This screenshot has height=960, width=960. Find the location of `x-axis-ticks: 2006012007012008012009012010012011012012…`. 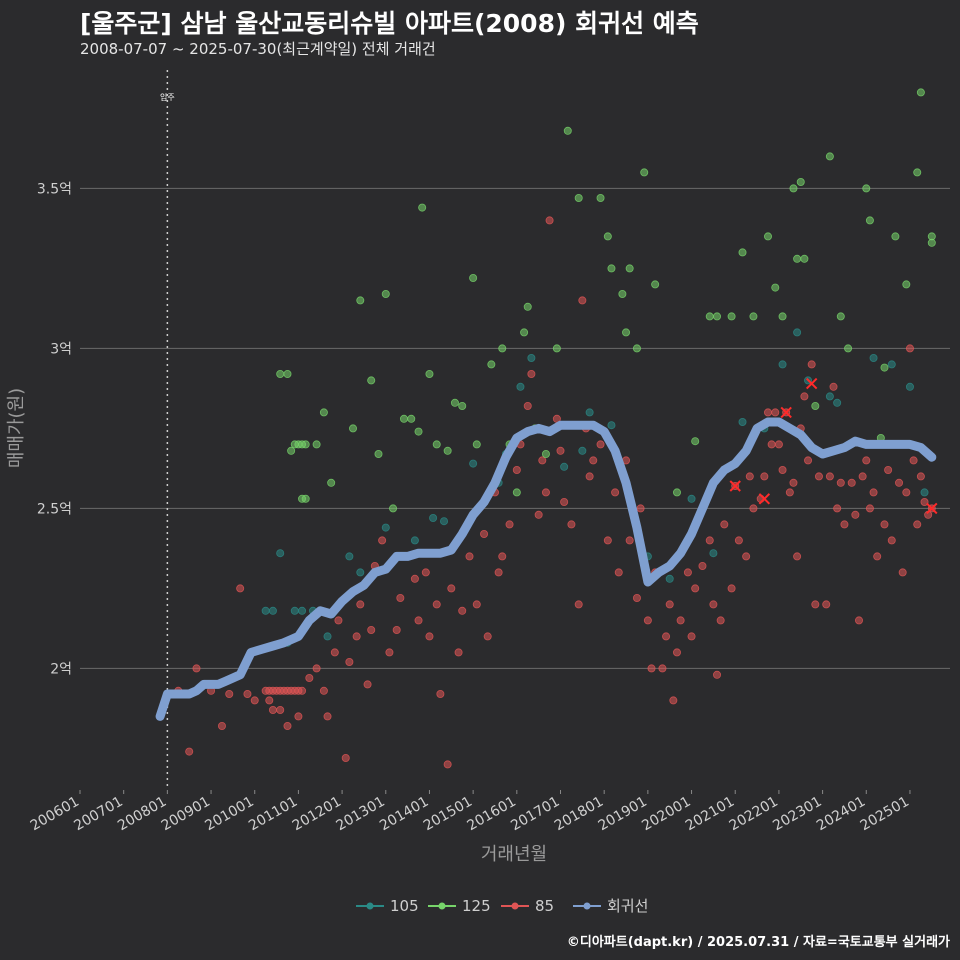

x-axis-ticks: 2006012007012008012009012010012011012012… is located at coordinates (470, 812).